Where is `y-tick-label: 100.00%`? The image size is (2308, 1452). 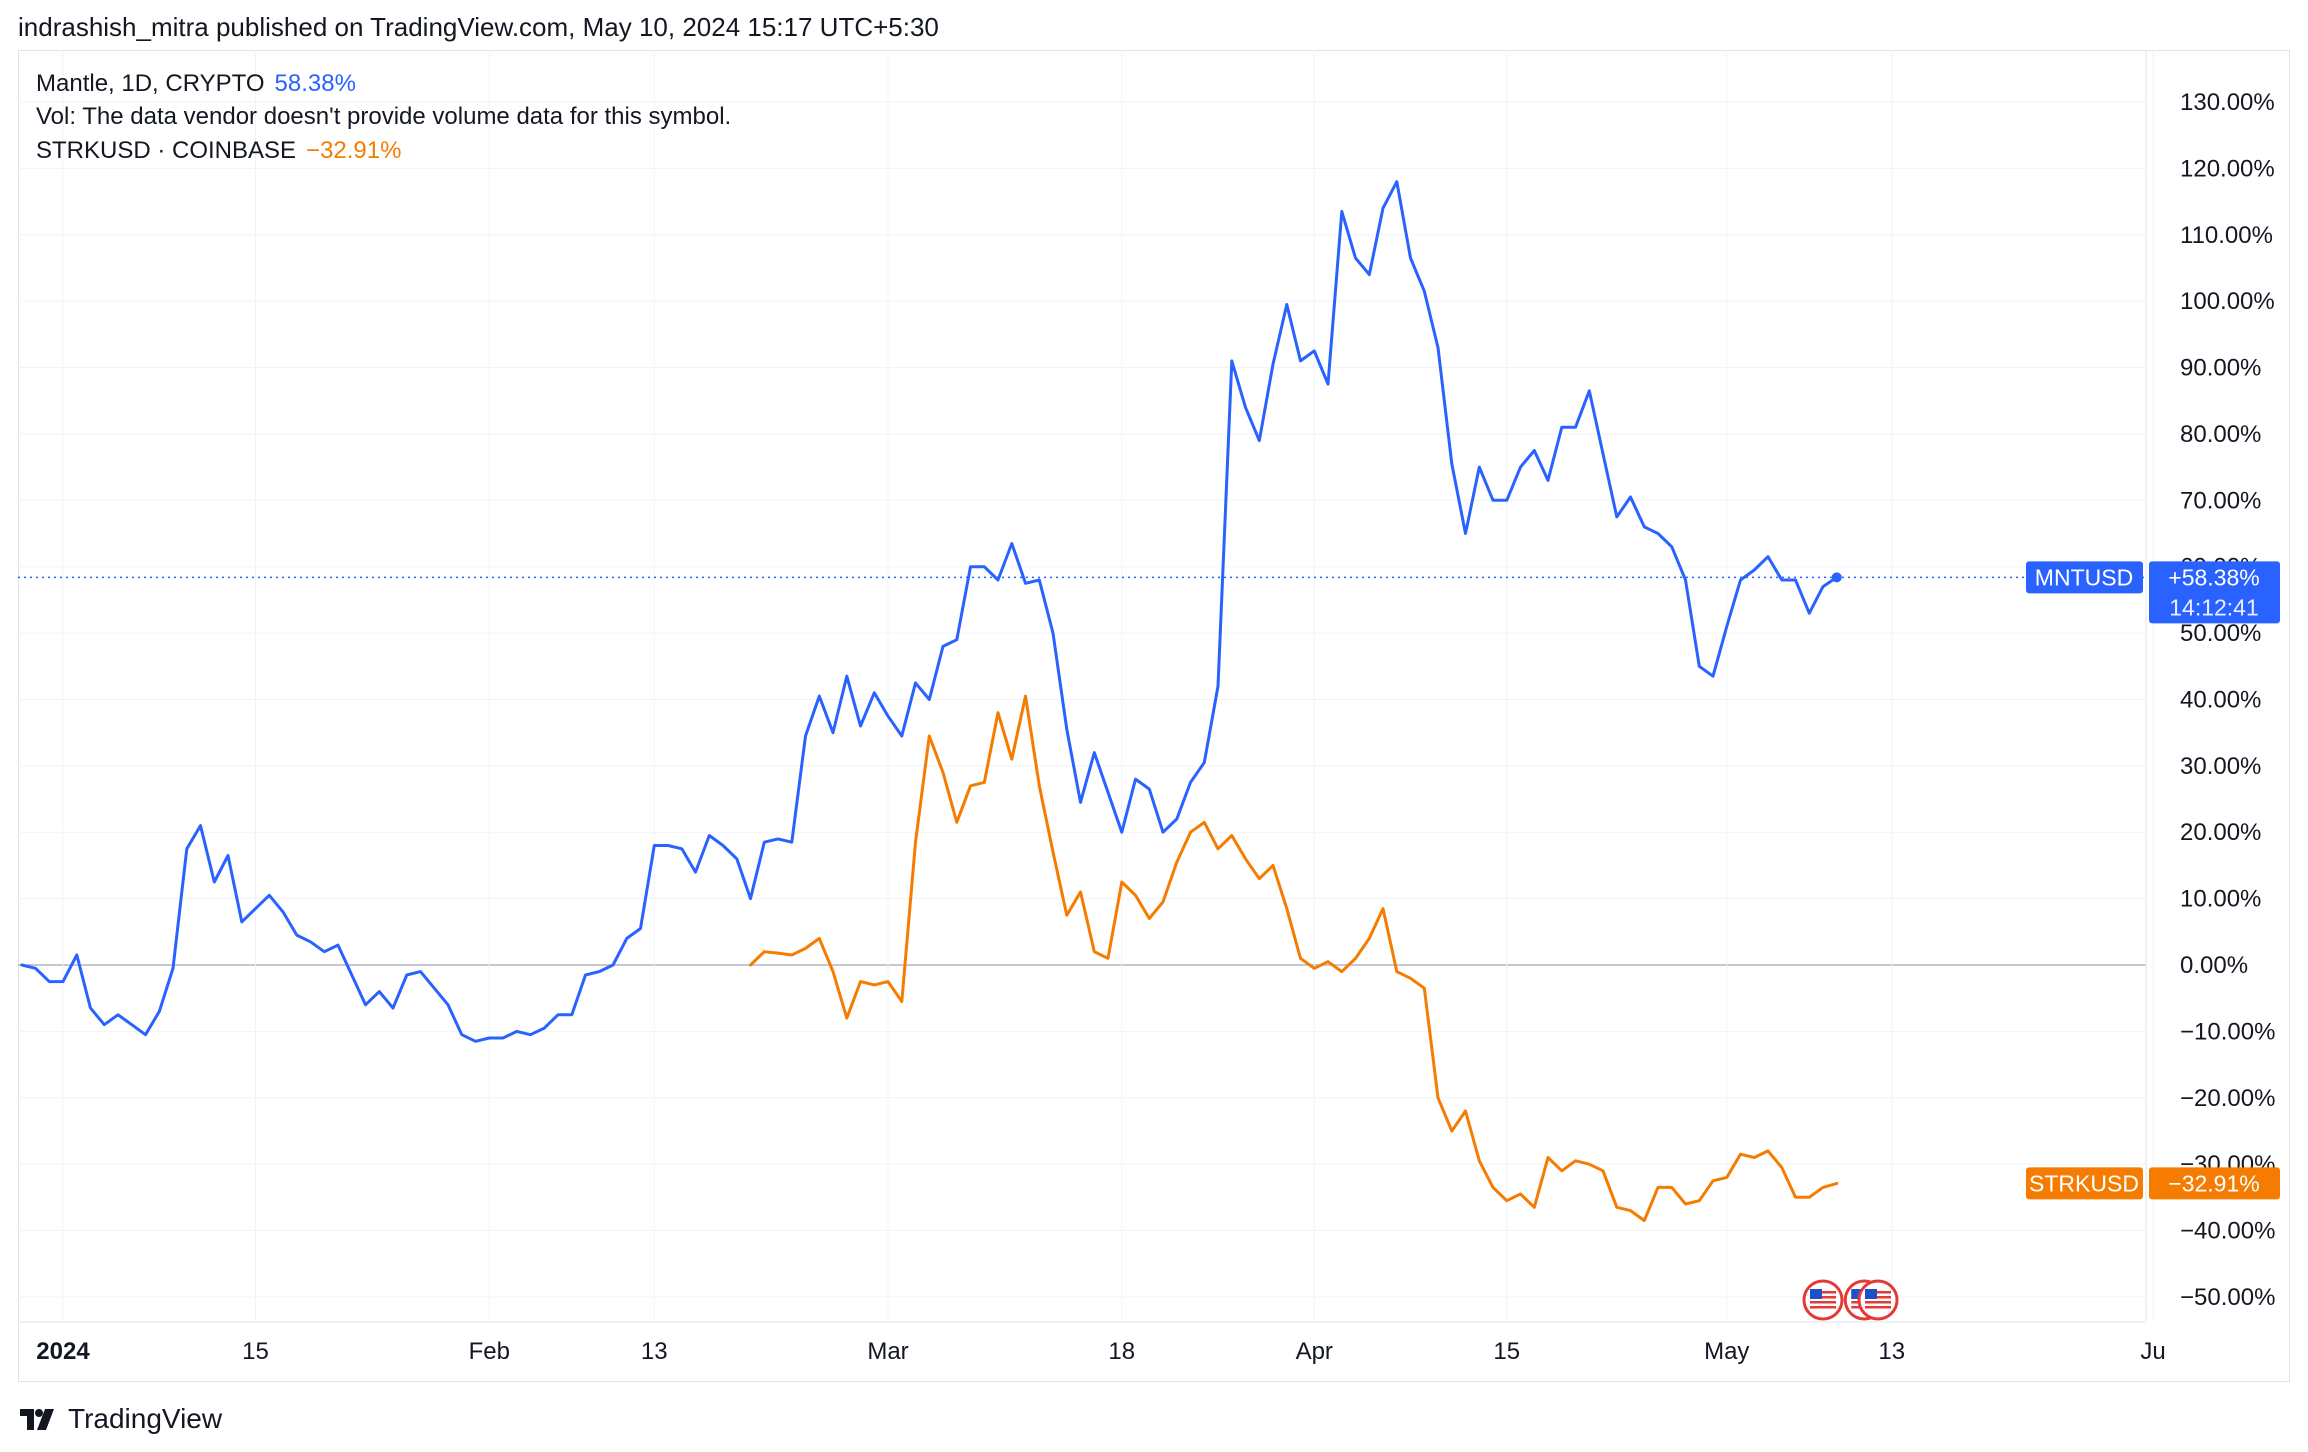 y-tick-label: 100.00% is located at coordinates (2227, 301).